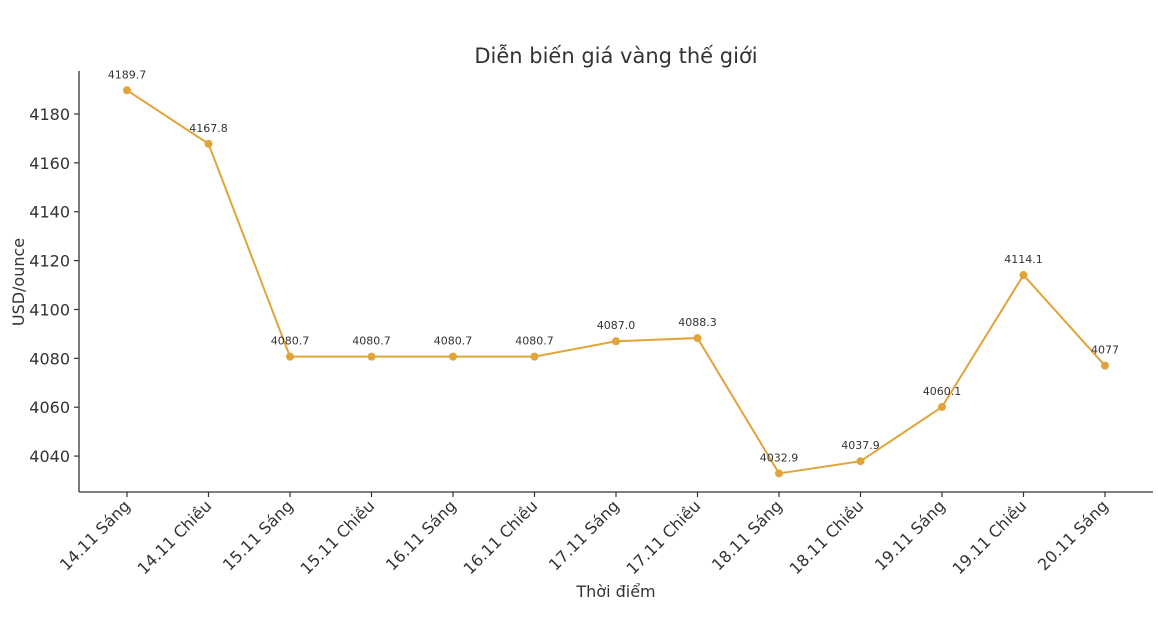  Describe the element at coordinates (49, 309) in the screenshot. I see `y-tick-label: 4100` at that location.